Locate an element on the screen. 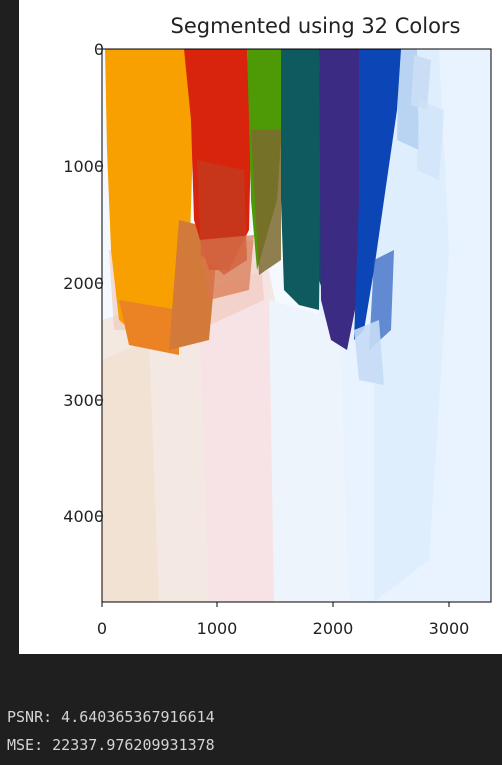 The width and height of the screenshot is (502, 765). y-tick-label: 0 is located at coordinates (98, 49).